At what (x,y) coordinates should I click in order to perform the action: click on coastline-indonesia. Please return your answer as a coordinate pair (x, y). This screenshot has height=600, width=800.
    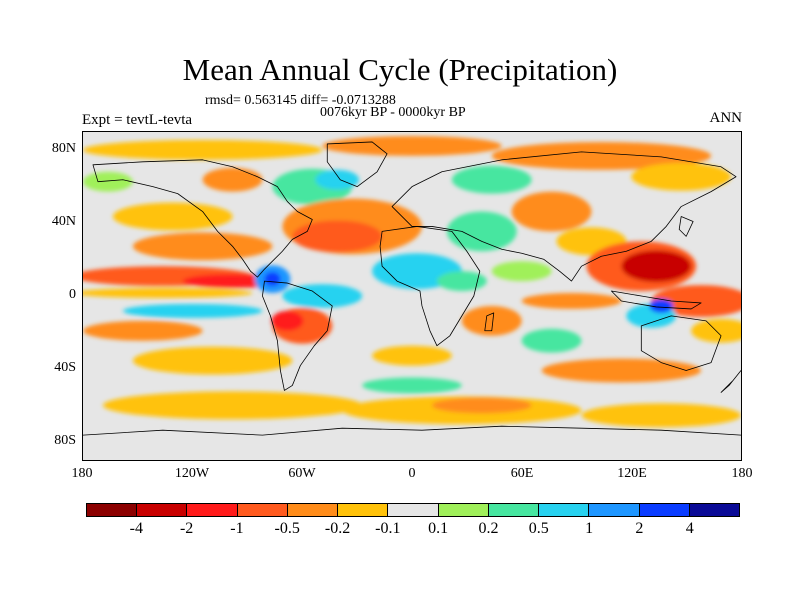
    Looking at the image, I should click on (656, 300).